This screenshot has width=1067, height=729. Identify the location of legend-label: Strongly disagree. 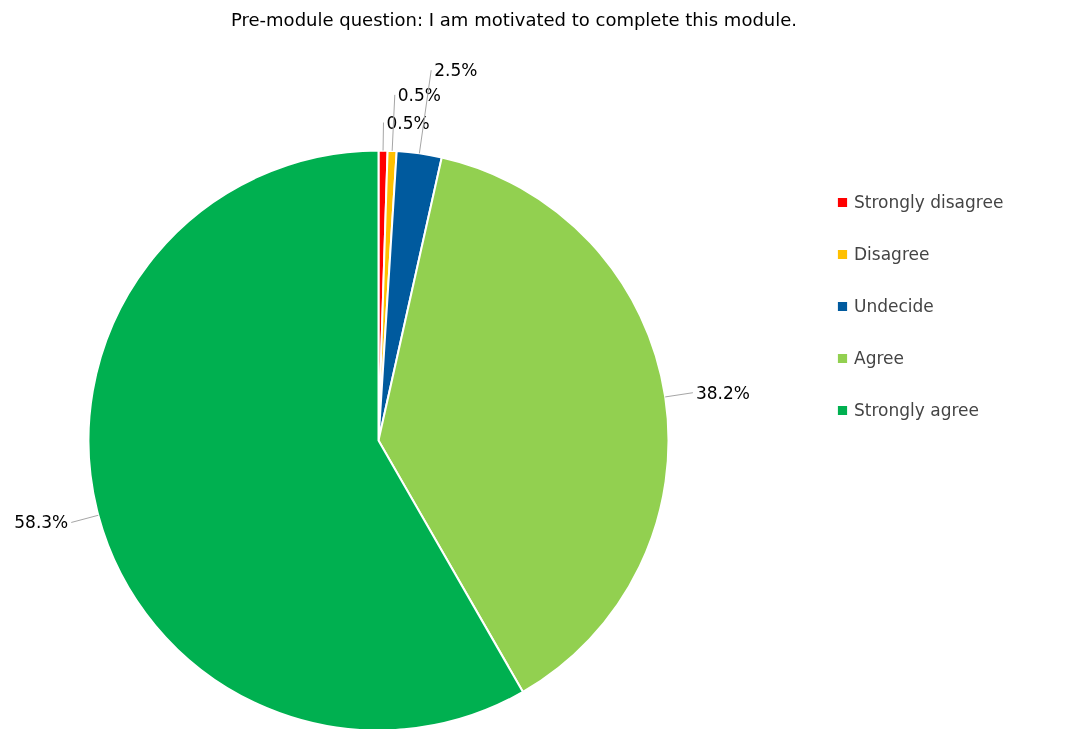
(929, 202).